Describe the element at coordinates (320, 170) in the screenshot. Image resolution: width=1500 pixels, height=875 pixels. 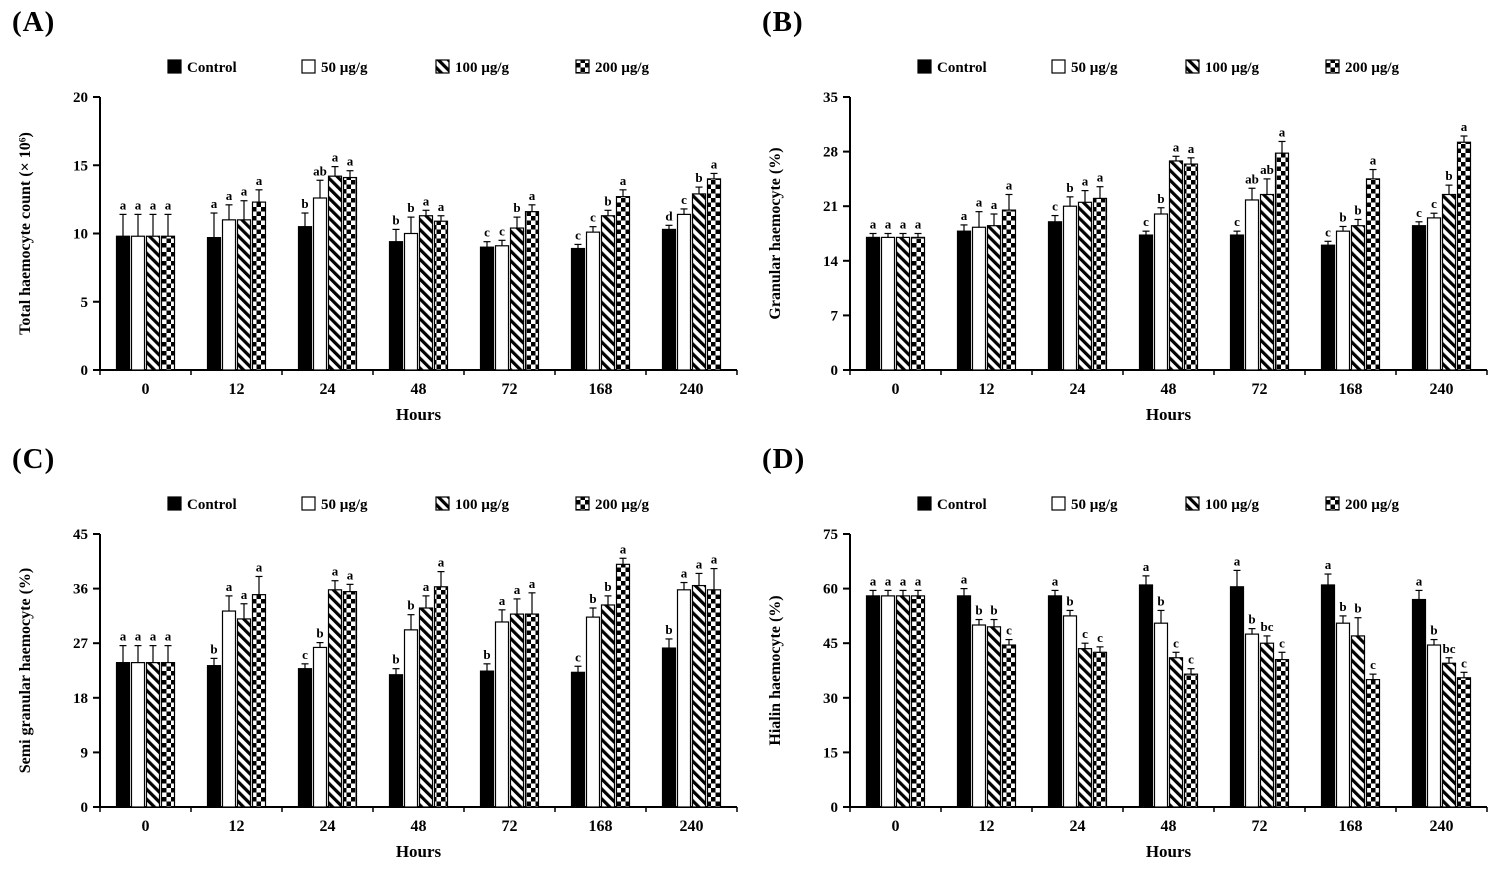
I see `significance-letter: ab` at that location.